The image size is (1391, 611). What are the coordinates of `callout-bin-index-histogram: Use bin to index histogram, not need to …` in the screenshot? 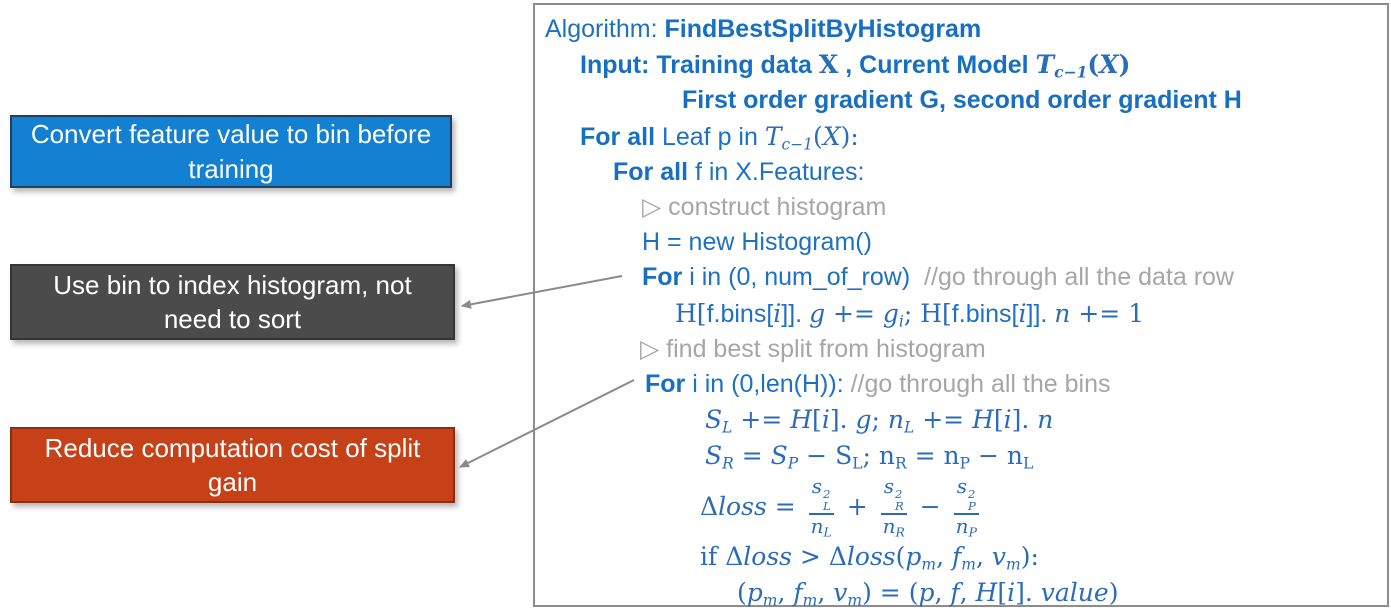 It's located at (232, 302).